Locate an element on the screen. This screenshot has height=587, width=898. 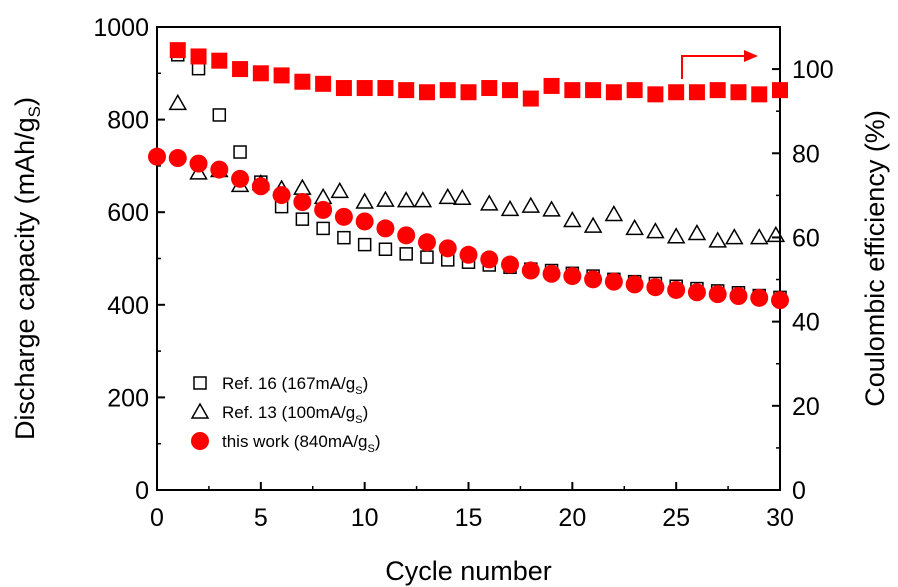
y-right-tick-label: 80 is located at coordinates (806, 154).